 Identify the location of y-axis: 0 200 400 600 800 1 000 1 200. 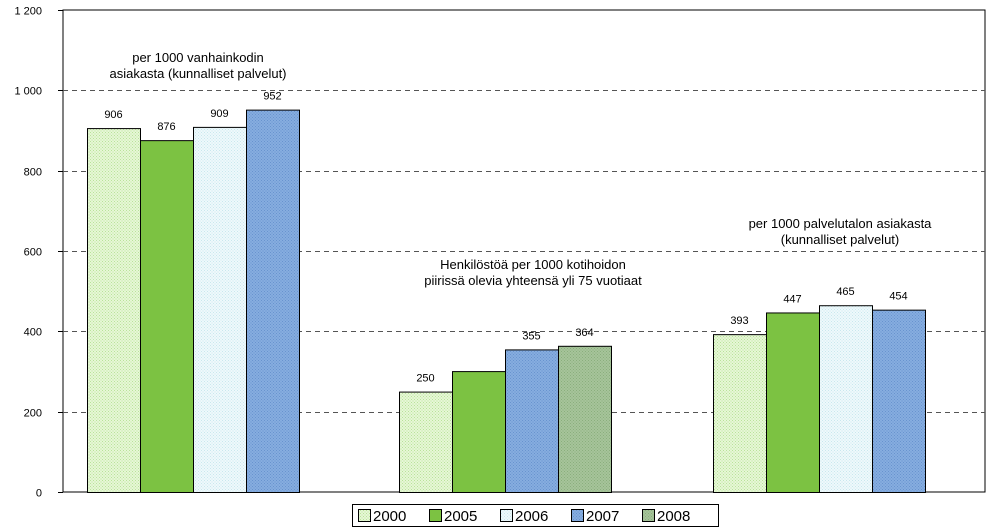
(38, 253).